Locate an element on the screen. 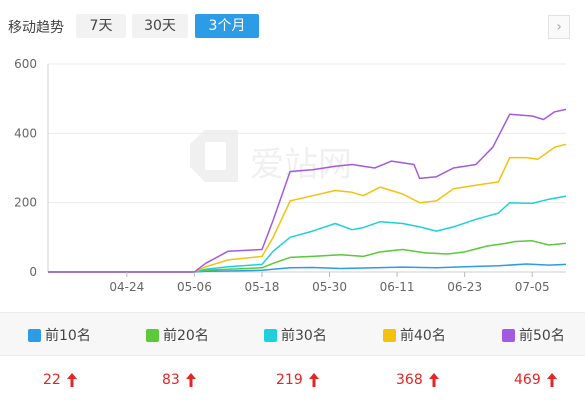 The image size is (585, 400). legend-item-top10: 前10名 is located at coordinates (59, 335).